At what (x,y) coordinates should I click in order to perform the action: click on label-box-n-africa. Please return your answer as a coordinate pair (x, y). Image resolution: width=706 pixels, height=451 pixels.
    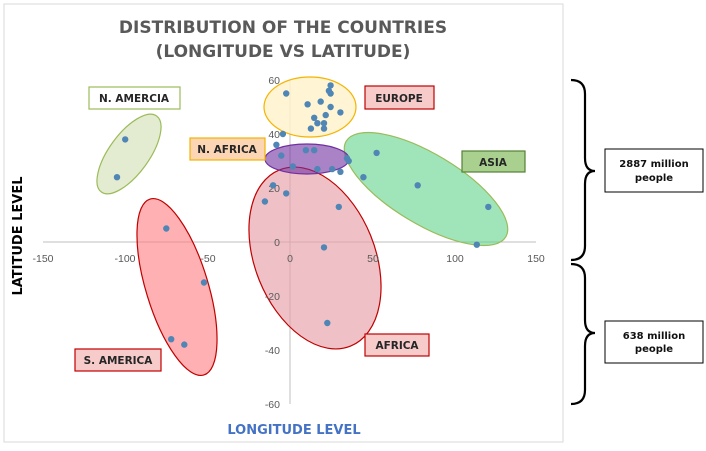
    Looking at the image, I should click on (227, 149).